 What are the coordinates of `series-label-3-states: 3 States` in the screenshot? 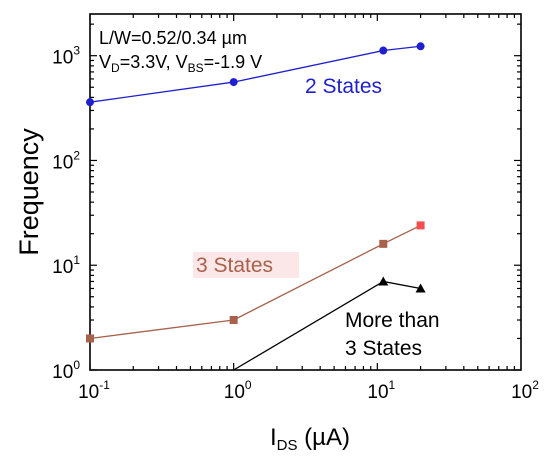 It's located at (234, 265).